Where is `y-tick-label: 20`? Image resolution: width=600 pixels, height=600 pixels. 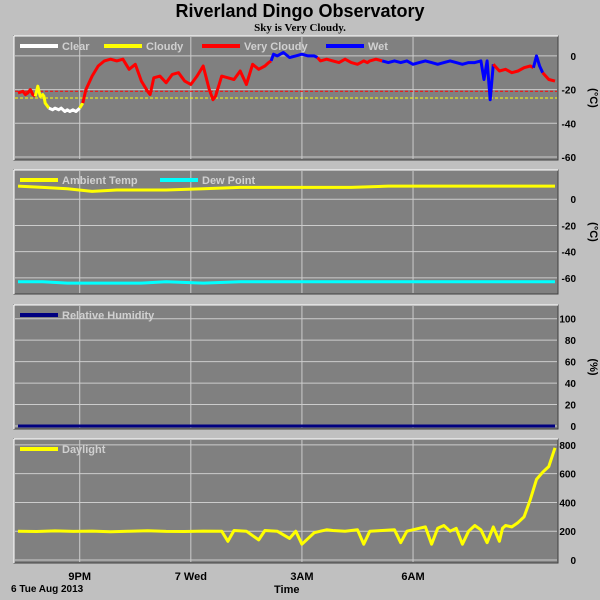
y-tick-label: 20 is located at coordinates (571, 406).